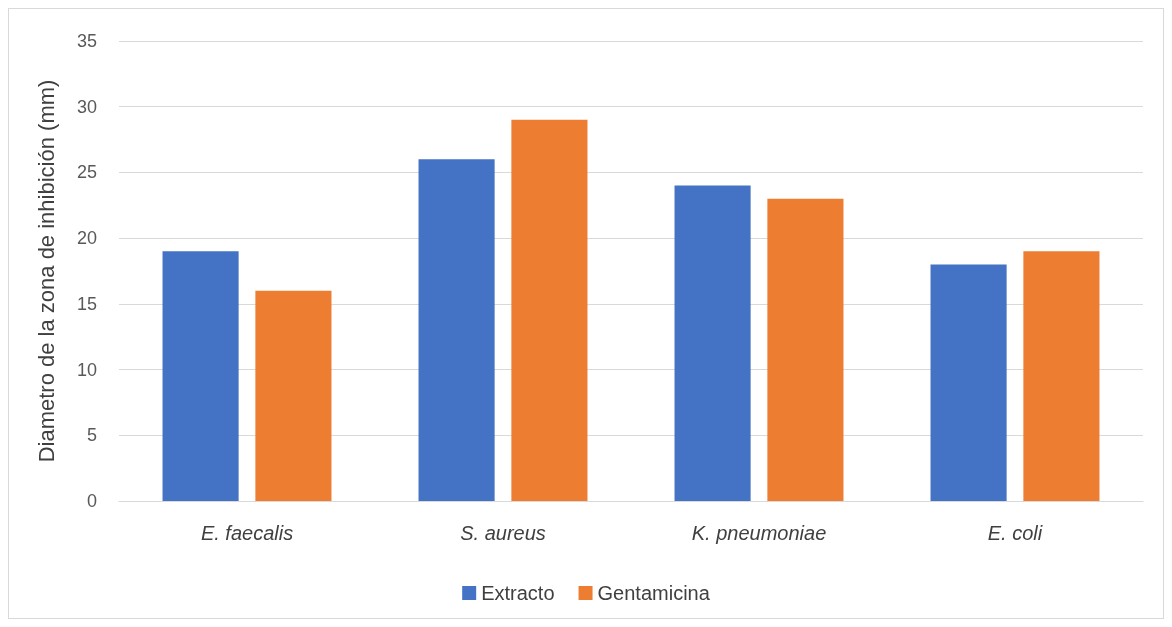  I want to click on y-tick-label: 25, so click(86, 172).